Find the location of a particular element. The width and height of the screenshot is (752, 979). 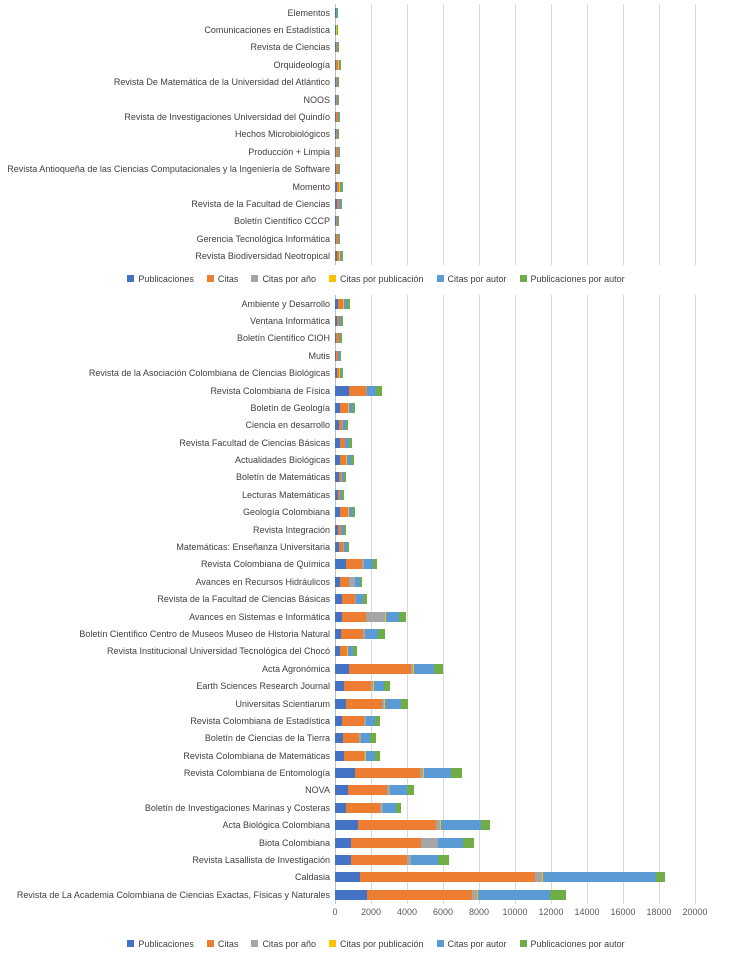

chart-row: Revista de la Facultad de Ciencias is located at coordinates (376, 203).